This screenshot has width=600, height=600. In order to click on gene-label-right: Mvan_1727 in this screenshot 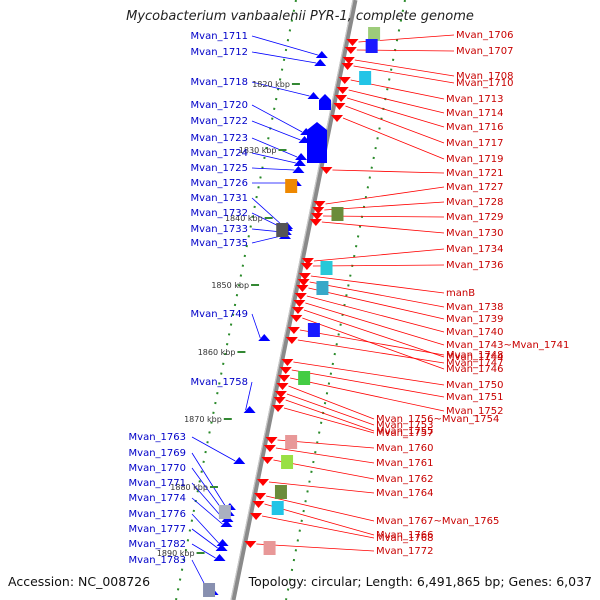, I will do `click(474, 187)`.